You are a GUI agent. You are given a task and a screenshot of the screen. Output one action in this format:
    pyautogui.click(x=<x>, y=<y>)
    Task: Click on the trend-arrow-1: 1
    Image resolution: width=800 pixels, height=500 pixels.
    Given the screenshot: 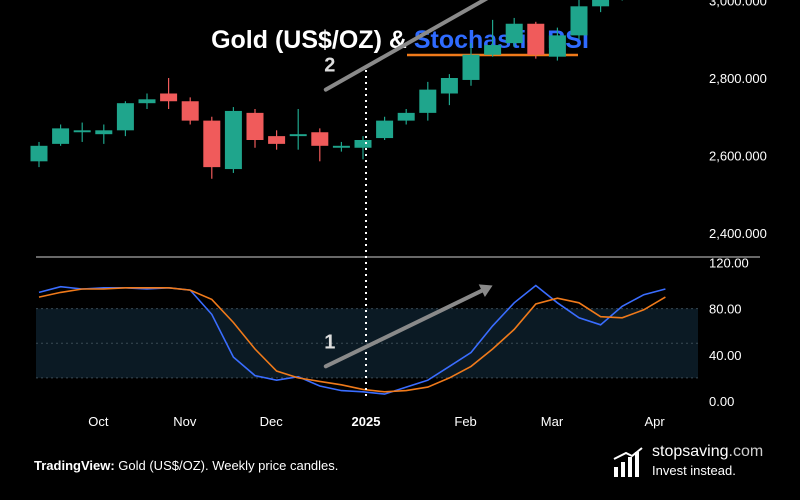 What is the action you would take?
    pyautogui.click(x=408, y=326)
    